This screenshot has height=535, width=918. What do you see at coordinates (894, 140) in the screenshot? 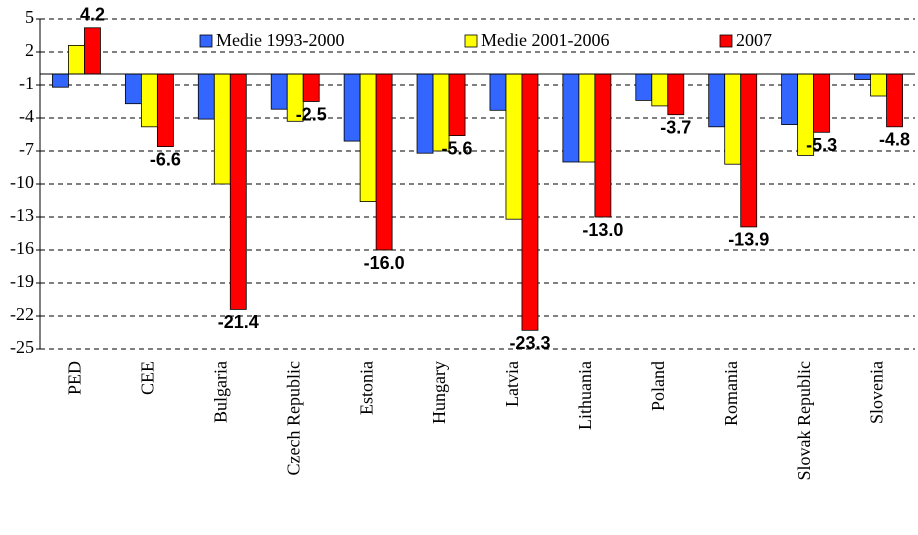
I see `value-label: -4.8` at bounding box center [894, 140].